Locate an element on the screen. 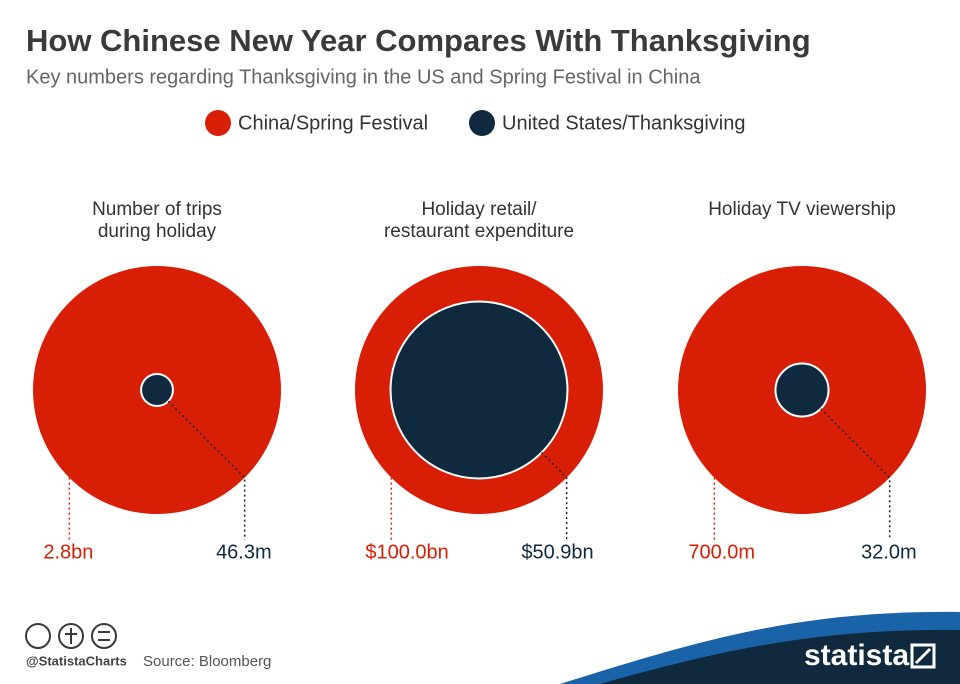  value-label: 700.0m is located at coordinates (721, 552).